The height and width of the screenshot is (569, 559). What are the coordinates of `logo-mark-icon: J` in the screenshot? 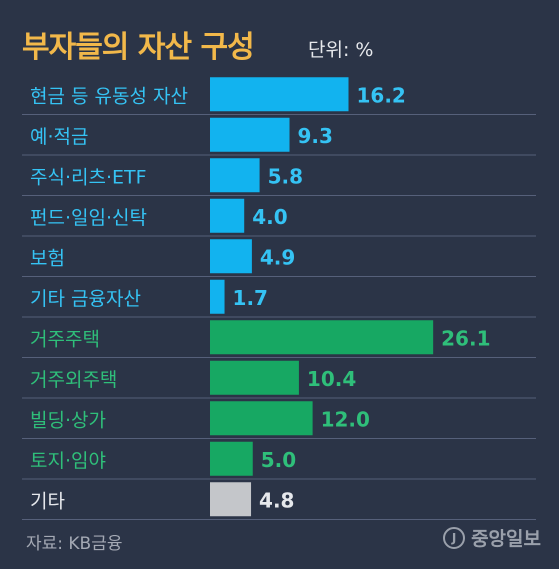 It's located at (454, 537).